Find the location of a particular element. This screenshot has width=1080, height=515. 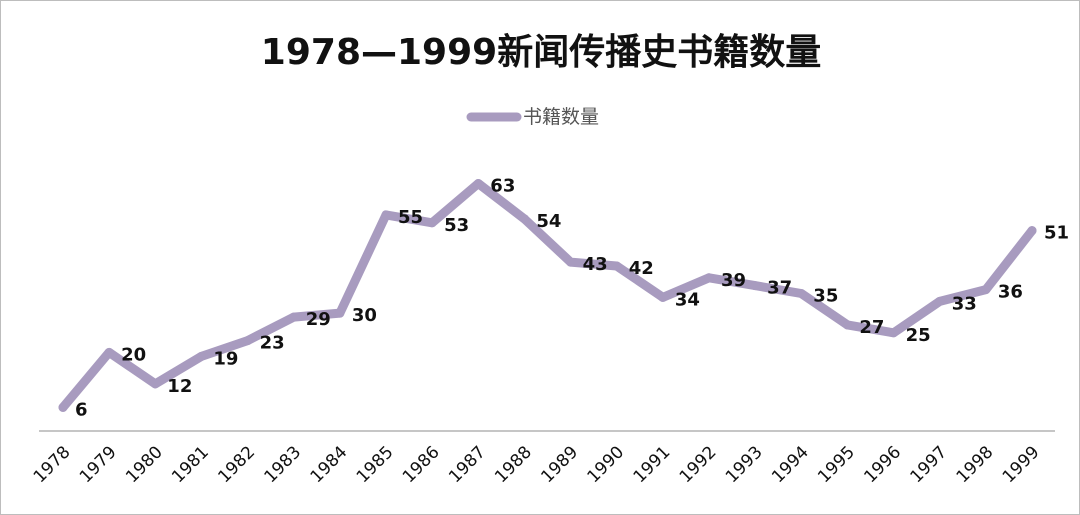

data-label-1985: 55 is located at coordinates (410, 217).